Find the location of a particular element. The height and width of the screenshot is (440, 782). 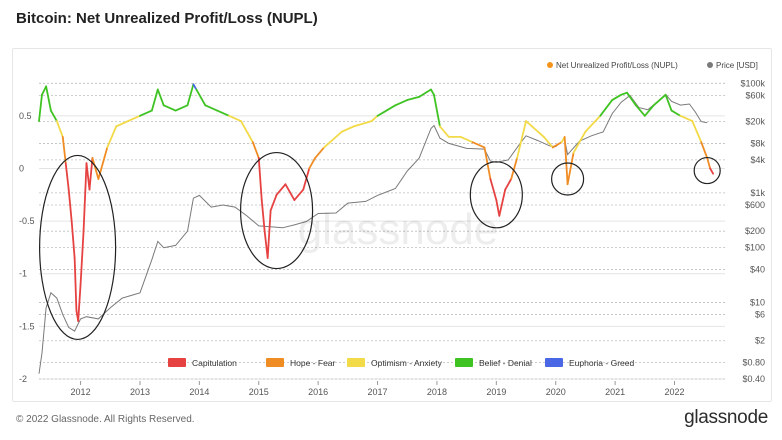

x-tick-label: 2017 is located at coordinates (378, 392).